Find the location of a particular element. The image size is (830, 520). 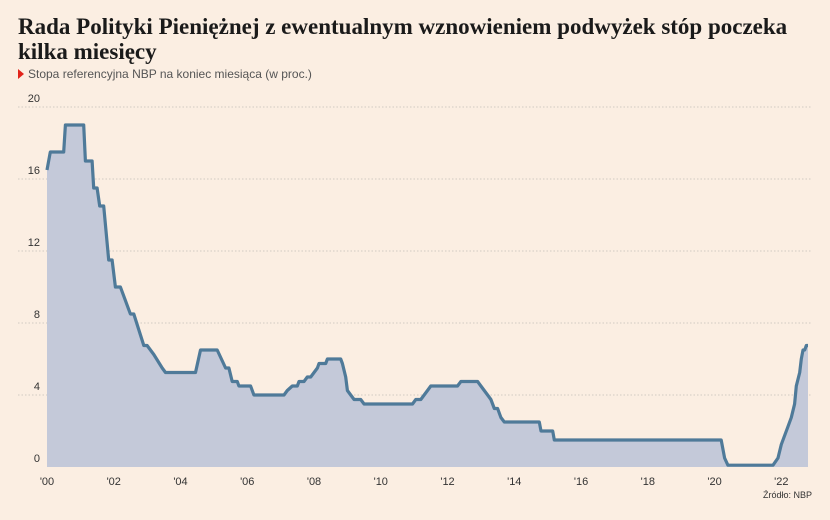

y-tick-label: 8 is located at coordinates (37, 315).